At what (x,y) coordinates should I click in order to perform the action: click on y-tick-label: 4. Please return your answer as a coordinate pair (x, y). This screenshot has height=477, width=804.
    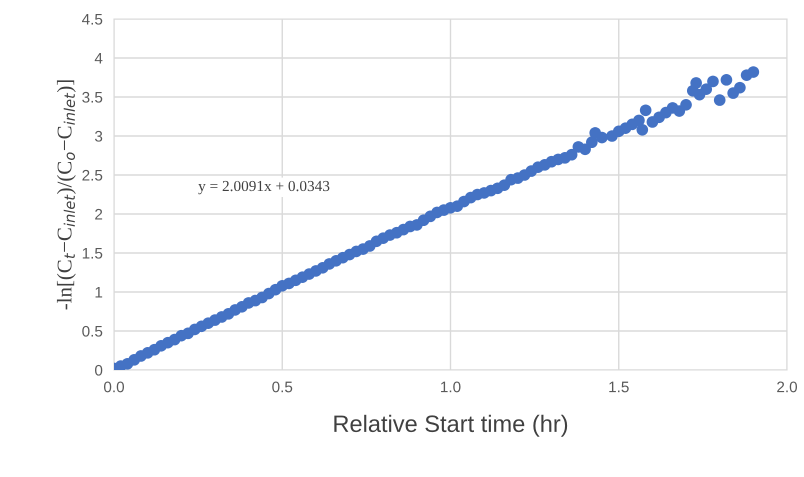
    Looking at the image, I should click on (98, 58).